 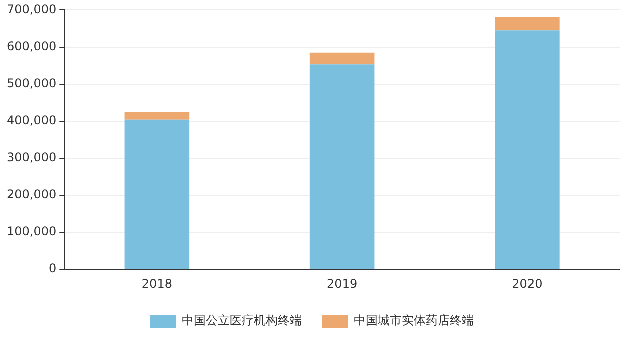 What do you see at coordinates (52, 269) in the screenshot?
I see `y-tick-label: 0` at bounding box center [52, 269].